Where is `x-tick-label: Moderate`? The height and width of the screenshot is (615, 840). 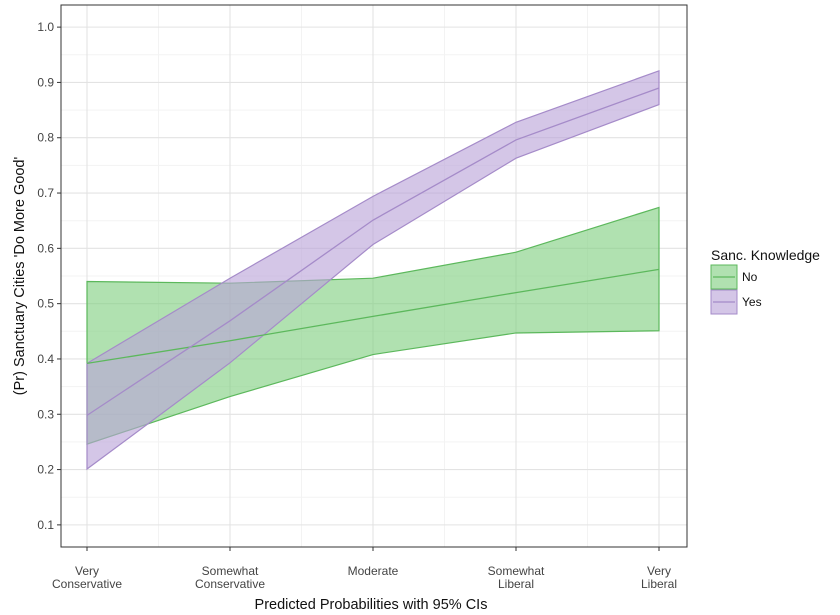 x-tick-label: Moderate is located at coordinates (373, 571).